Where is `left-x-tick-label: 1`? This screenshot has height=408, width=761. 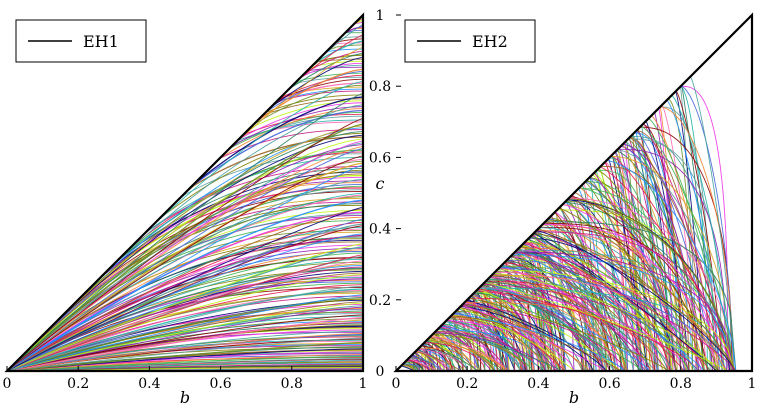 left-x-tick-label: 1 is located at coordinates (363, 384).